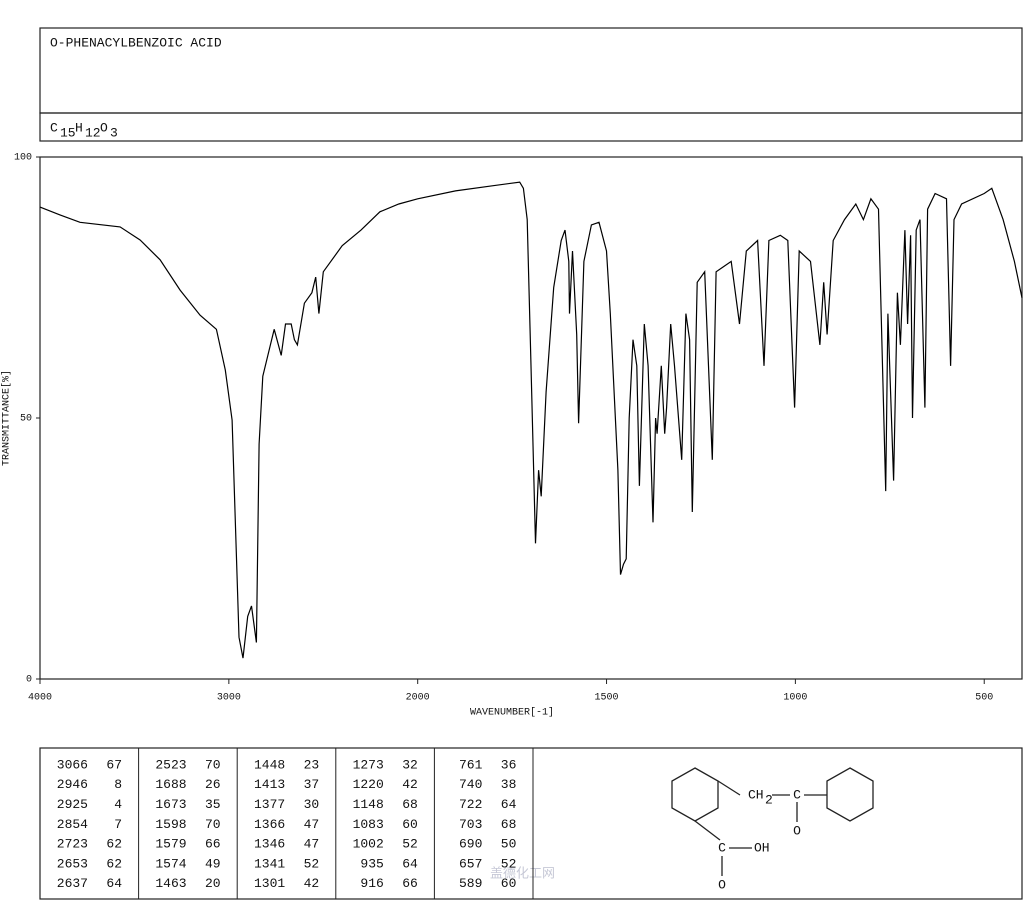  What do you see at coordinates (213, 844) in the screenshot?
I see `peak-transmittance: 66` at bounding box center [213, 844].